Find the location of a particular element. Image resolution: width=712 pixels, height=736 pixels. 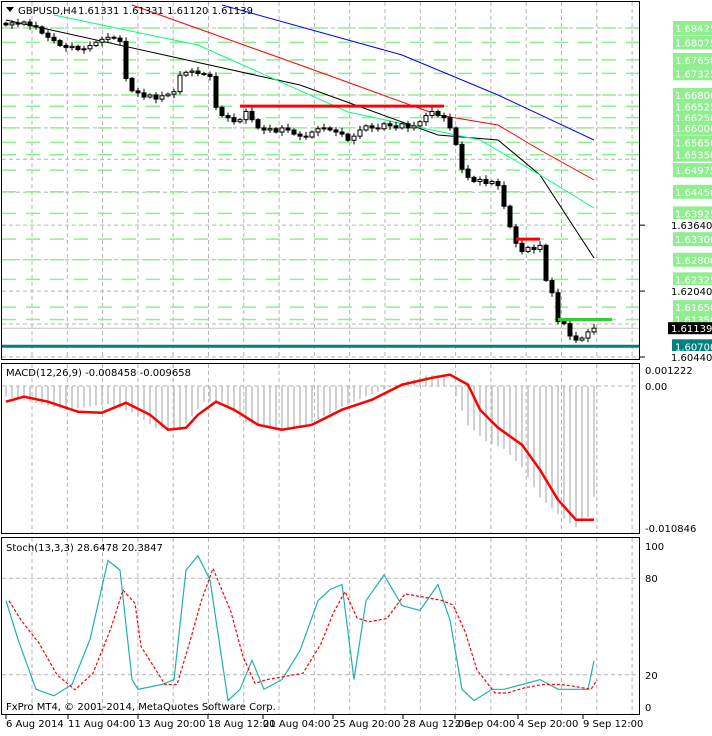

time-tick: 13 Aug 20:00 is located at coordinates (171, 724).